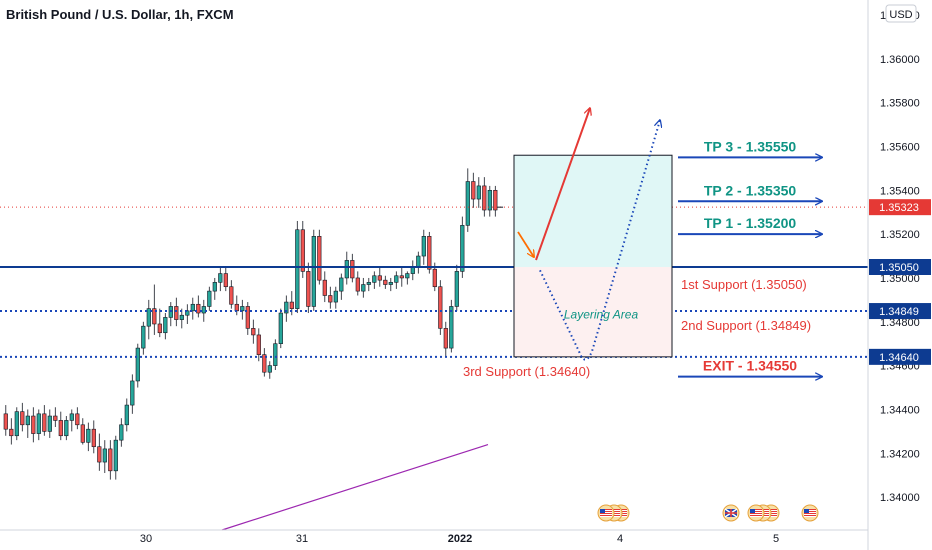  Describe the element at coordinates (750, 146) in the screenshot. I see `target-label: TP 3 - 1.35550` at that location.